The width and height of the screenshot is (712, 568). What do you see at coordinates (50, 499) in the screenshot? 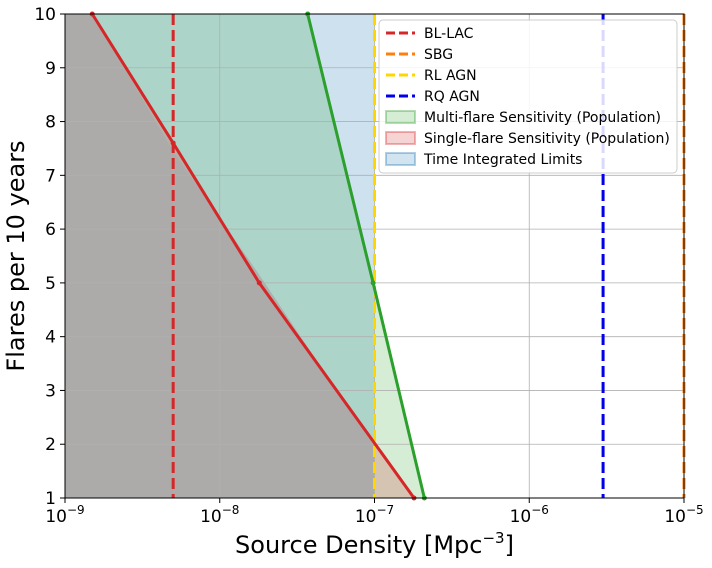
I see `y-tick-label: 1` at bounding box center [50, 499].